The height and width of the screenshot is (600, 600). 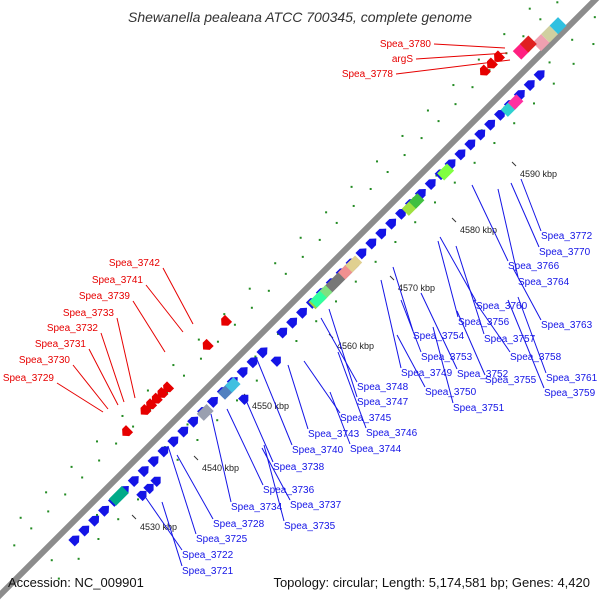 I want to click on gene-label: Spea_3733, so click(x=89, y=313).